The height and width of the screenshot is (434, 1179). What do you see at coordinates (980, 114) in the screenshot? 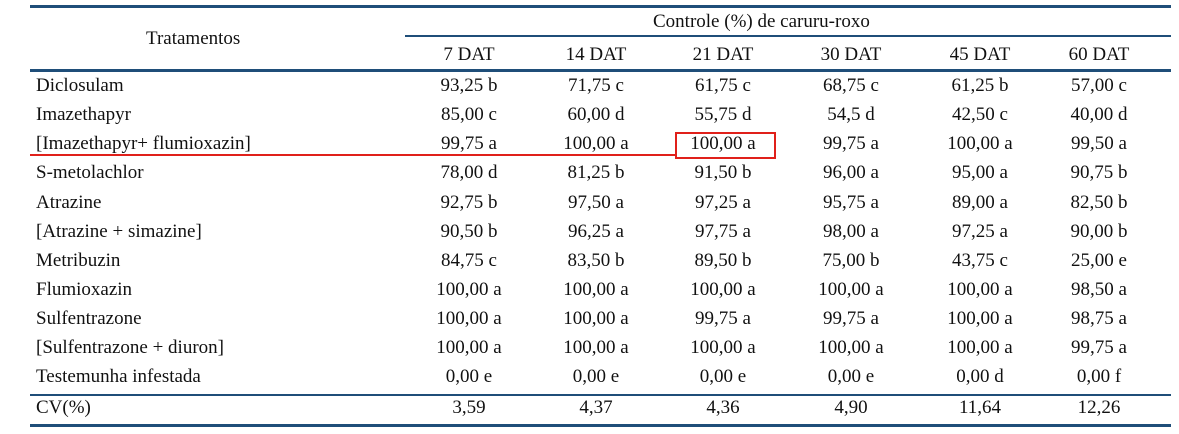
I see `table-cell: 42,50 c` at bounding box center [980, 114].